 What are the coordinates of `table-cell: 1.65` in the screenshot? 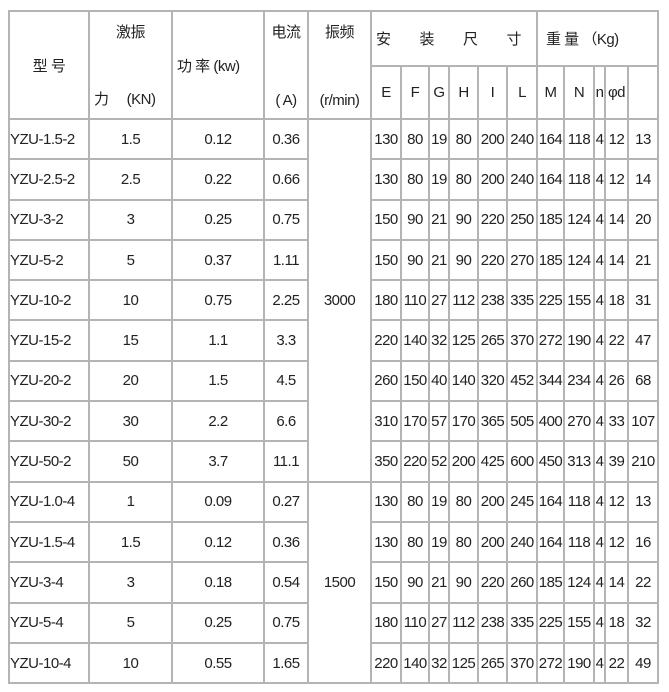 It's located at (286, 663).